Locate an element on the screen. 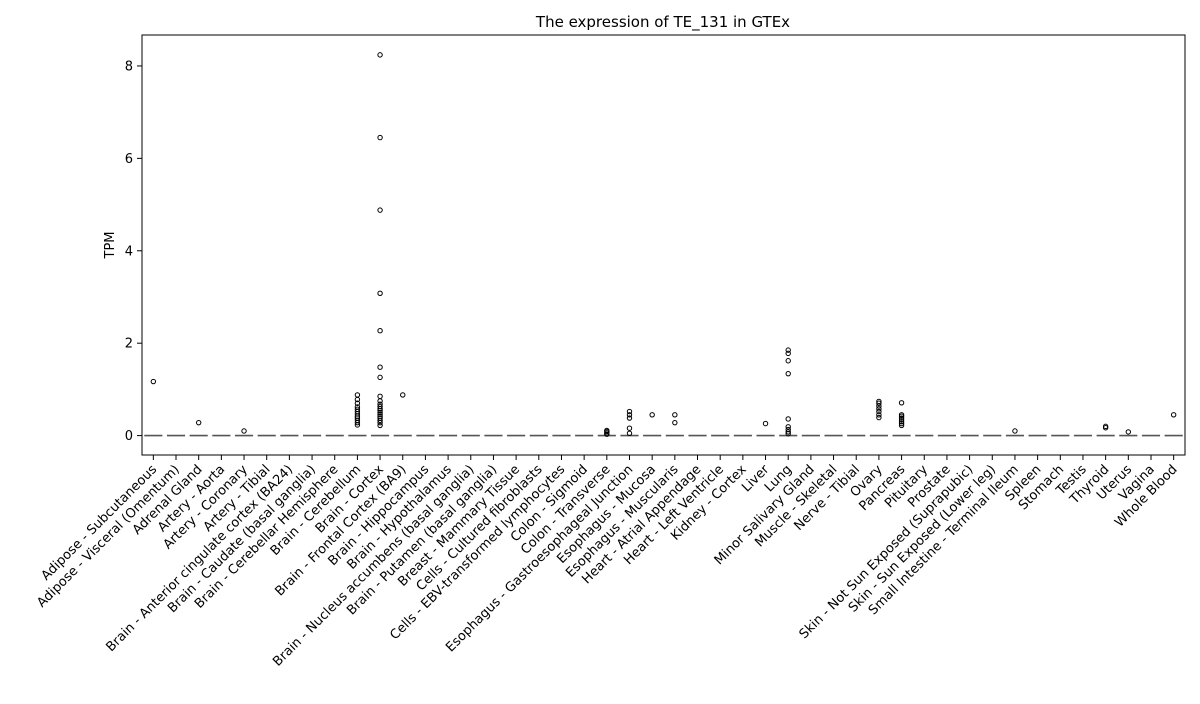 The width and height of the screenshot is (1200, 704). y-axis-title: TPM is located at coordinates (110, 246).